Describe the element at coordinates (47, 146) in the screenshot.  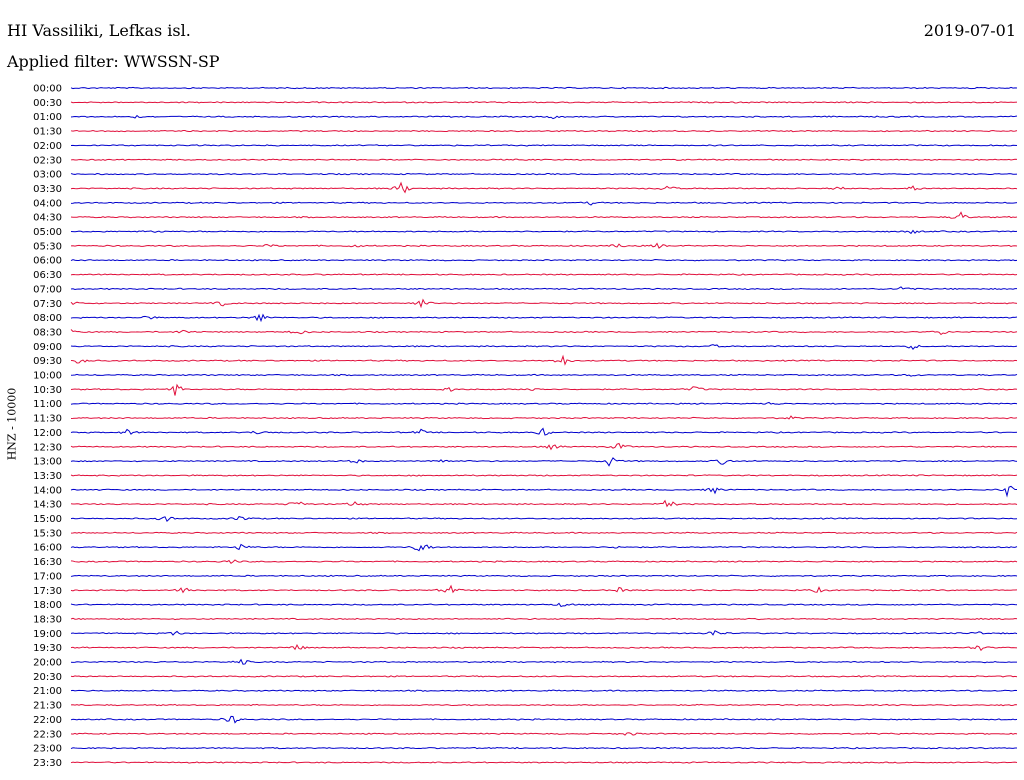
I see `time-label: 02:00` at that location.